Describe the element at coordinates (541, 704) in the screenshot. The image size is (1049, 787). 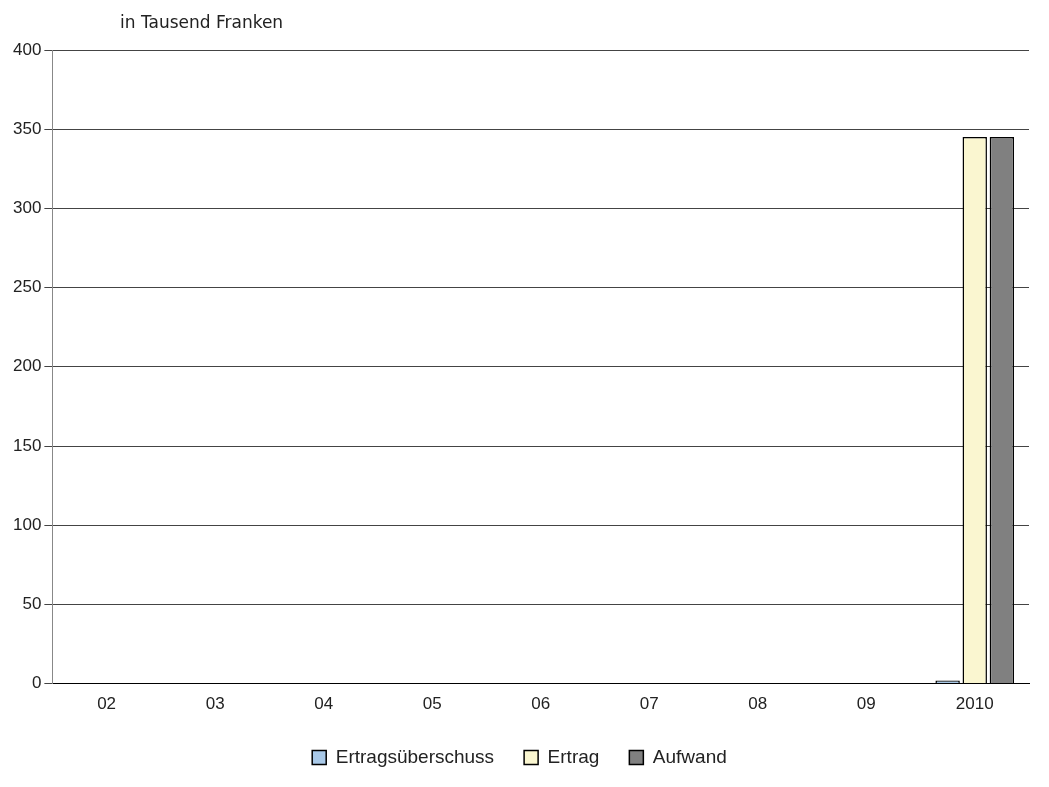
I see `x-tick-label: 06` at that location.